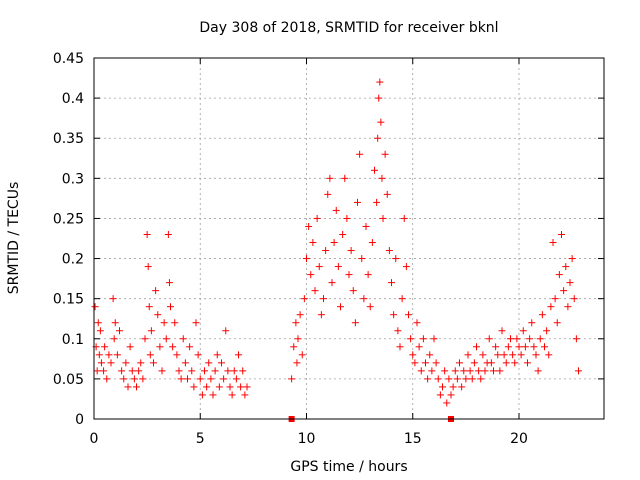 This screenshot has width=640, height=480. What do you see at coordinates (73, 340) in the screenshot?
I see `y-tick-label: 0.1` at bounding box center [73, 340].